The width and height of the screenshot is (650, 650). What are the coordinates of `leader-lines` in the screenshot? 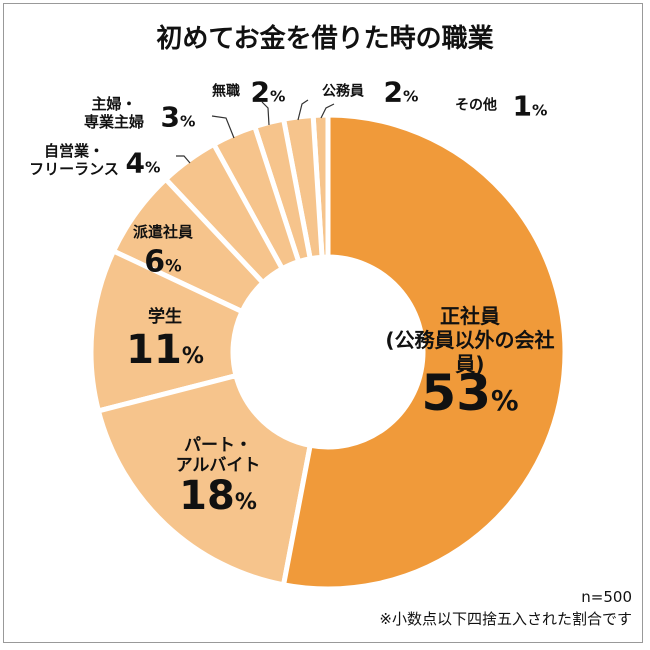 It's located at (255, 131).